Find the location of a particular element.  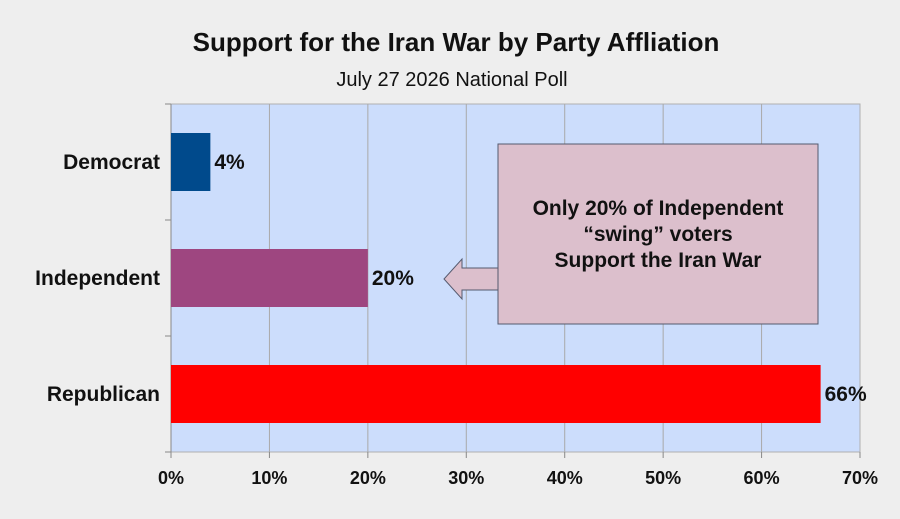

bar-independent is located at coordinates (269, 278).